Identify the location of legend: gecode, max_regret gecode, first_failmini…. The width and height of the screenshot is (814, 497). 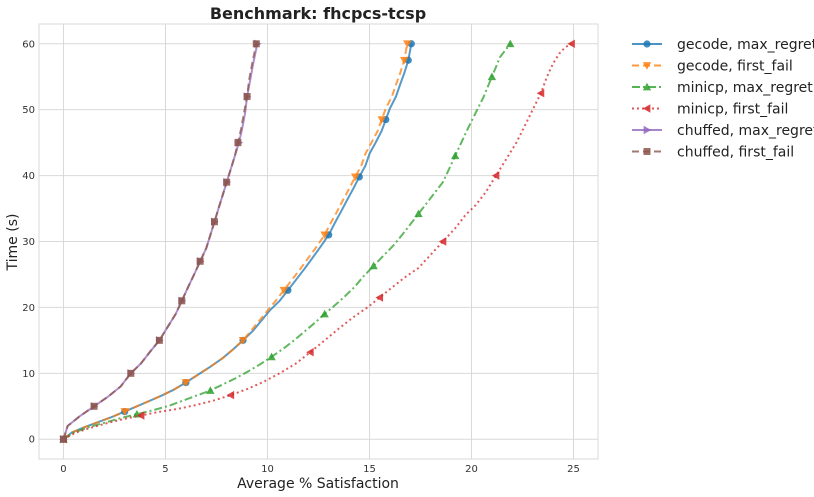
(723, 99).